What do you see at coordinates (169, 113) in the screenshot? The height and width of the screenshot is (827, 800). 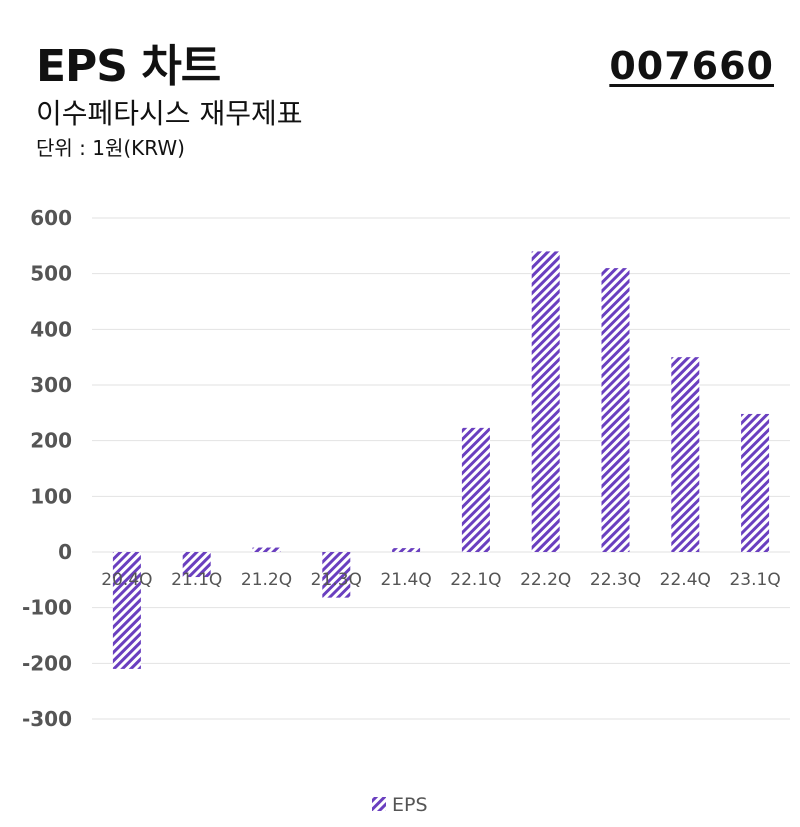 I see `company-subtitle: 이수페타시스 재무제표` at bounding box center [169, 113].